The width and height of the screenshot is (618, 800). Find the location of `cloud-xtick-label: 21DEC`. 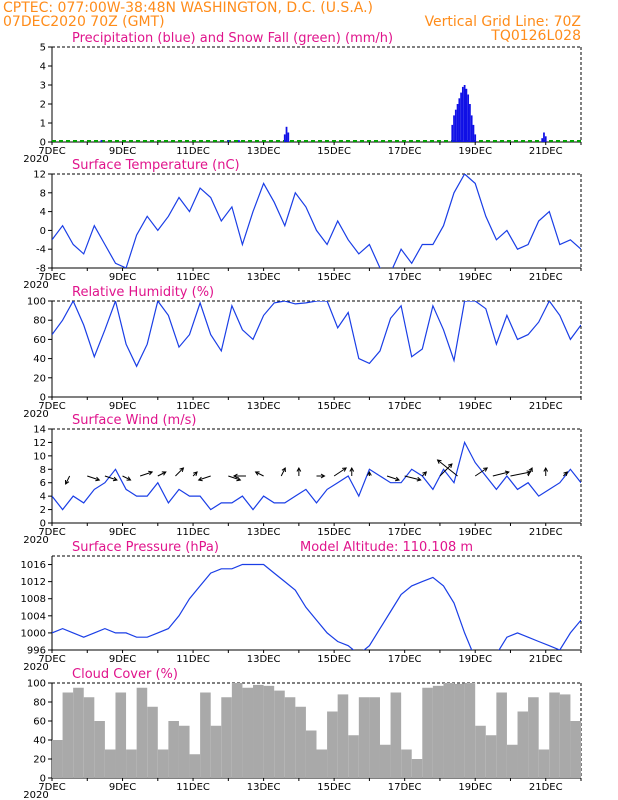

cloud-xtick-label: 21DEC is located at coordinates (546, 787).